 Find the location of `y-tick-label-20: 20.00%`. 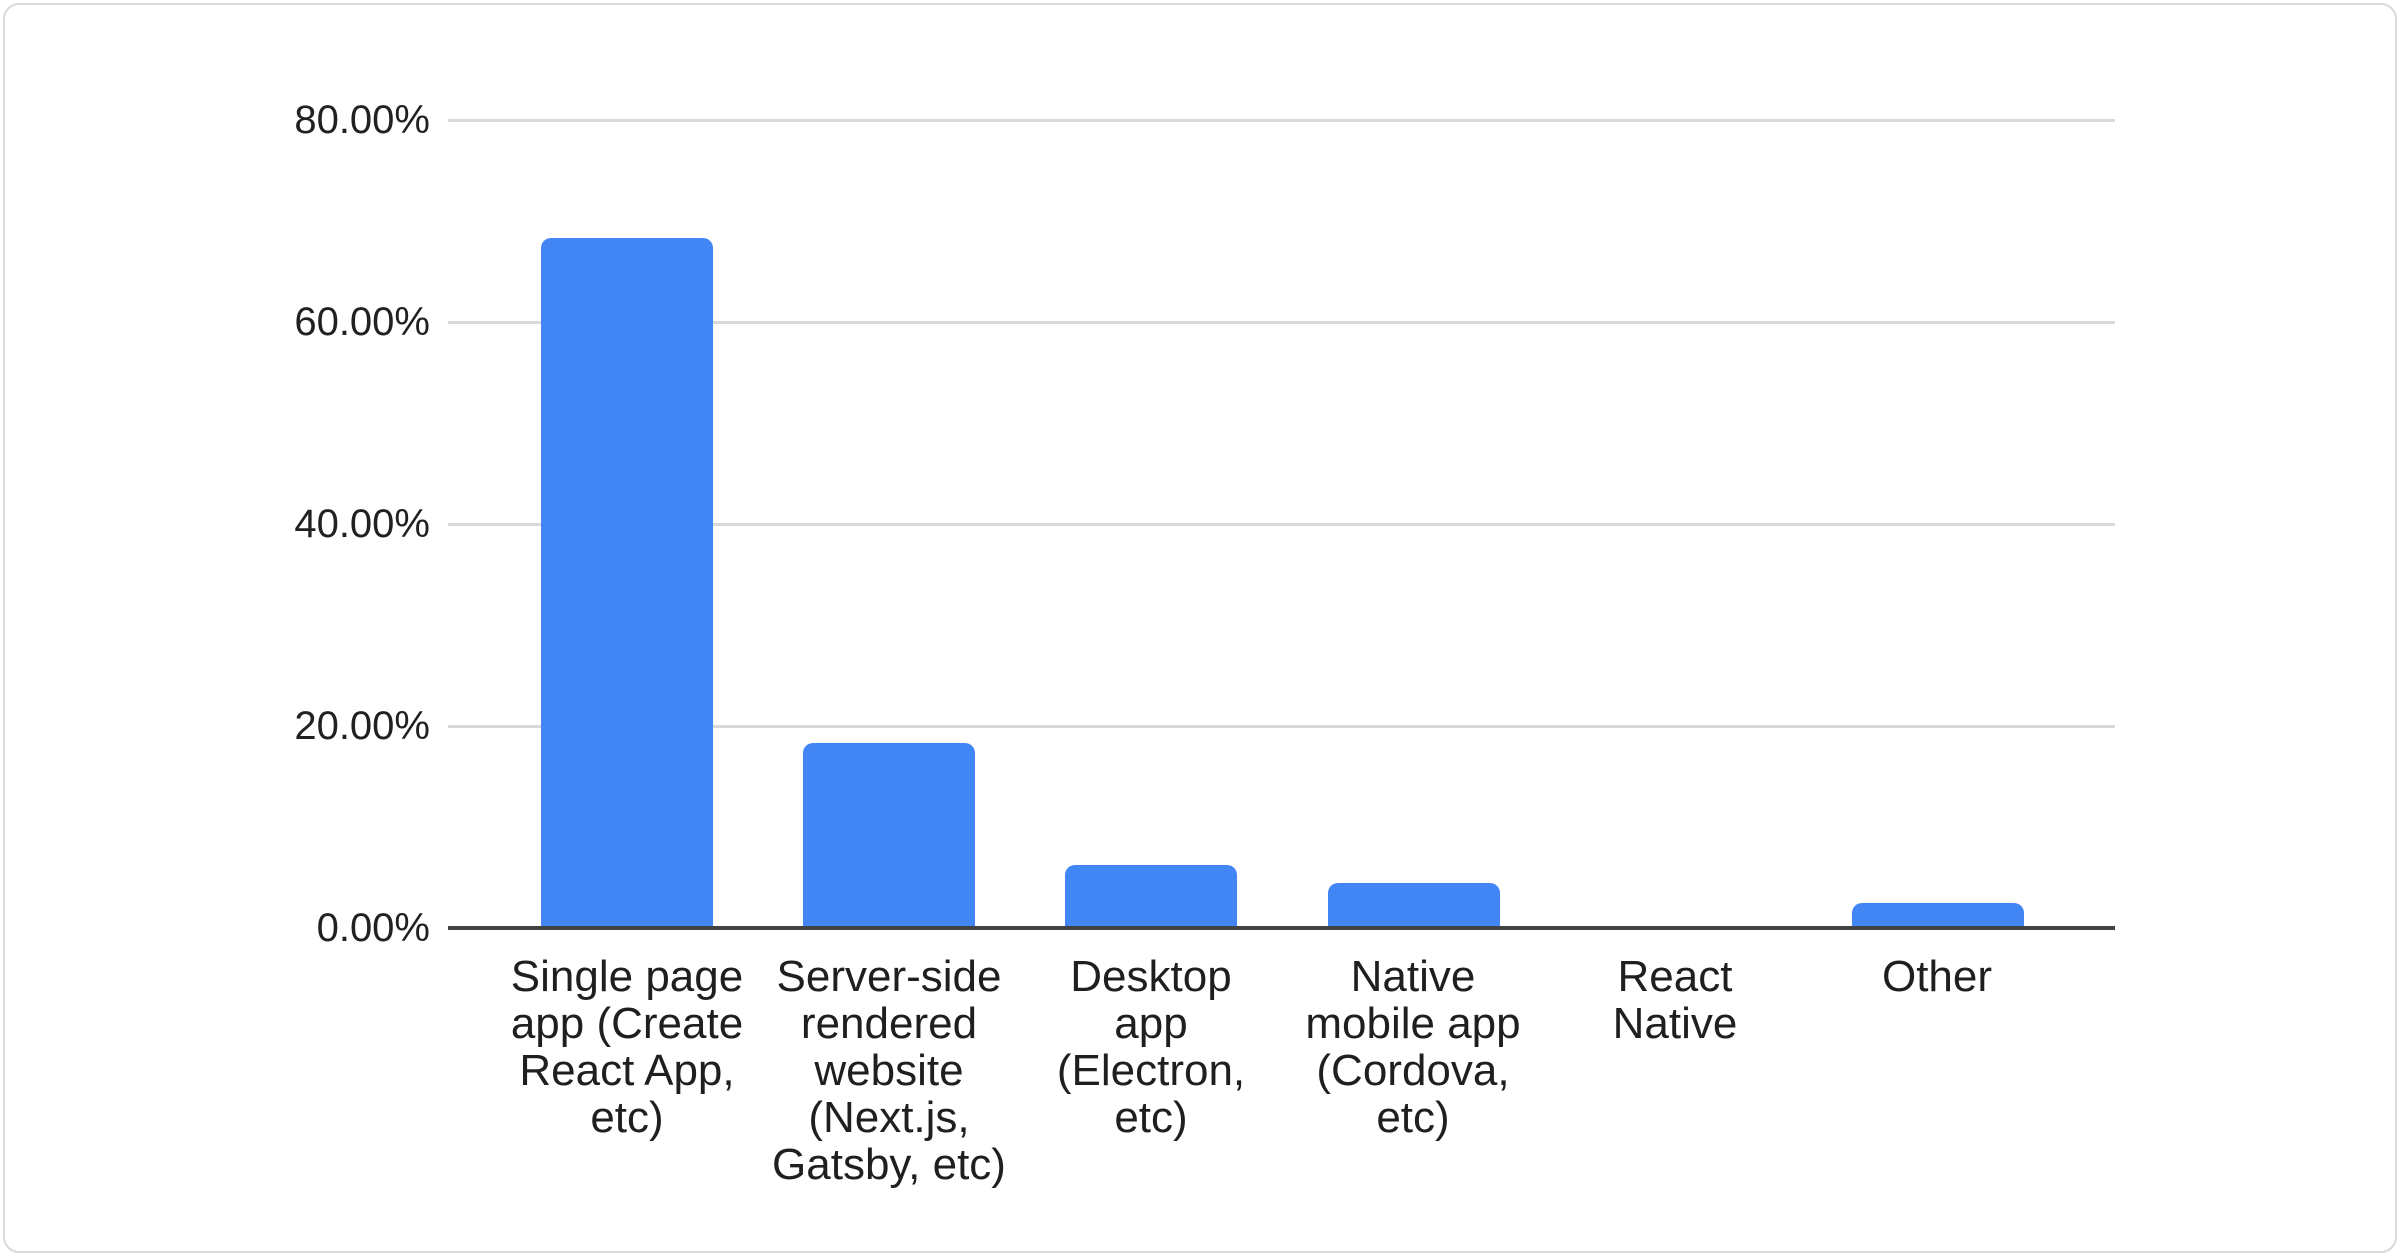

y-tick-label-20: 20.00% is located at coordinates (362, 726).